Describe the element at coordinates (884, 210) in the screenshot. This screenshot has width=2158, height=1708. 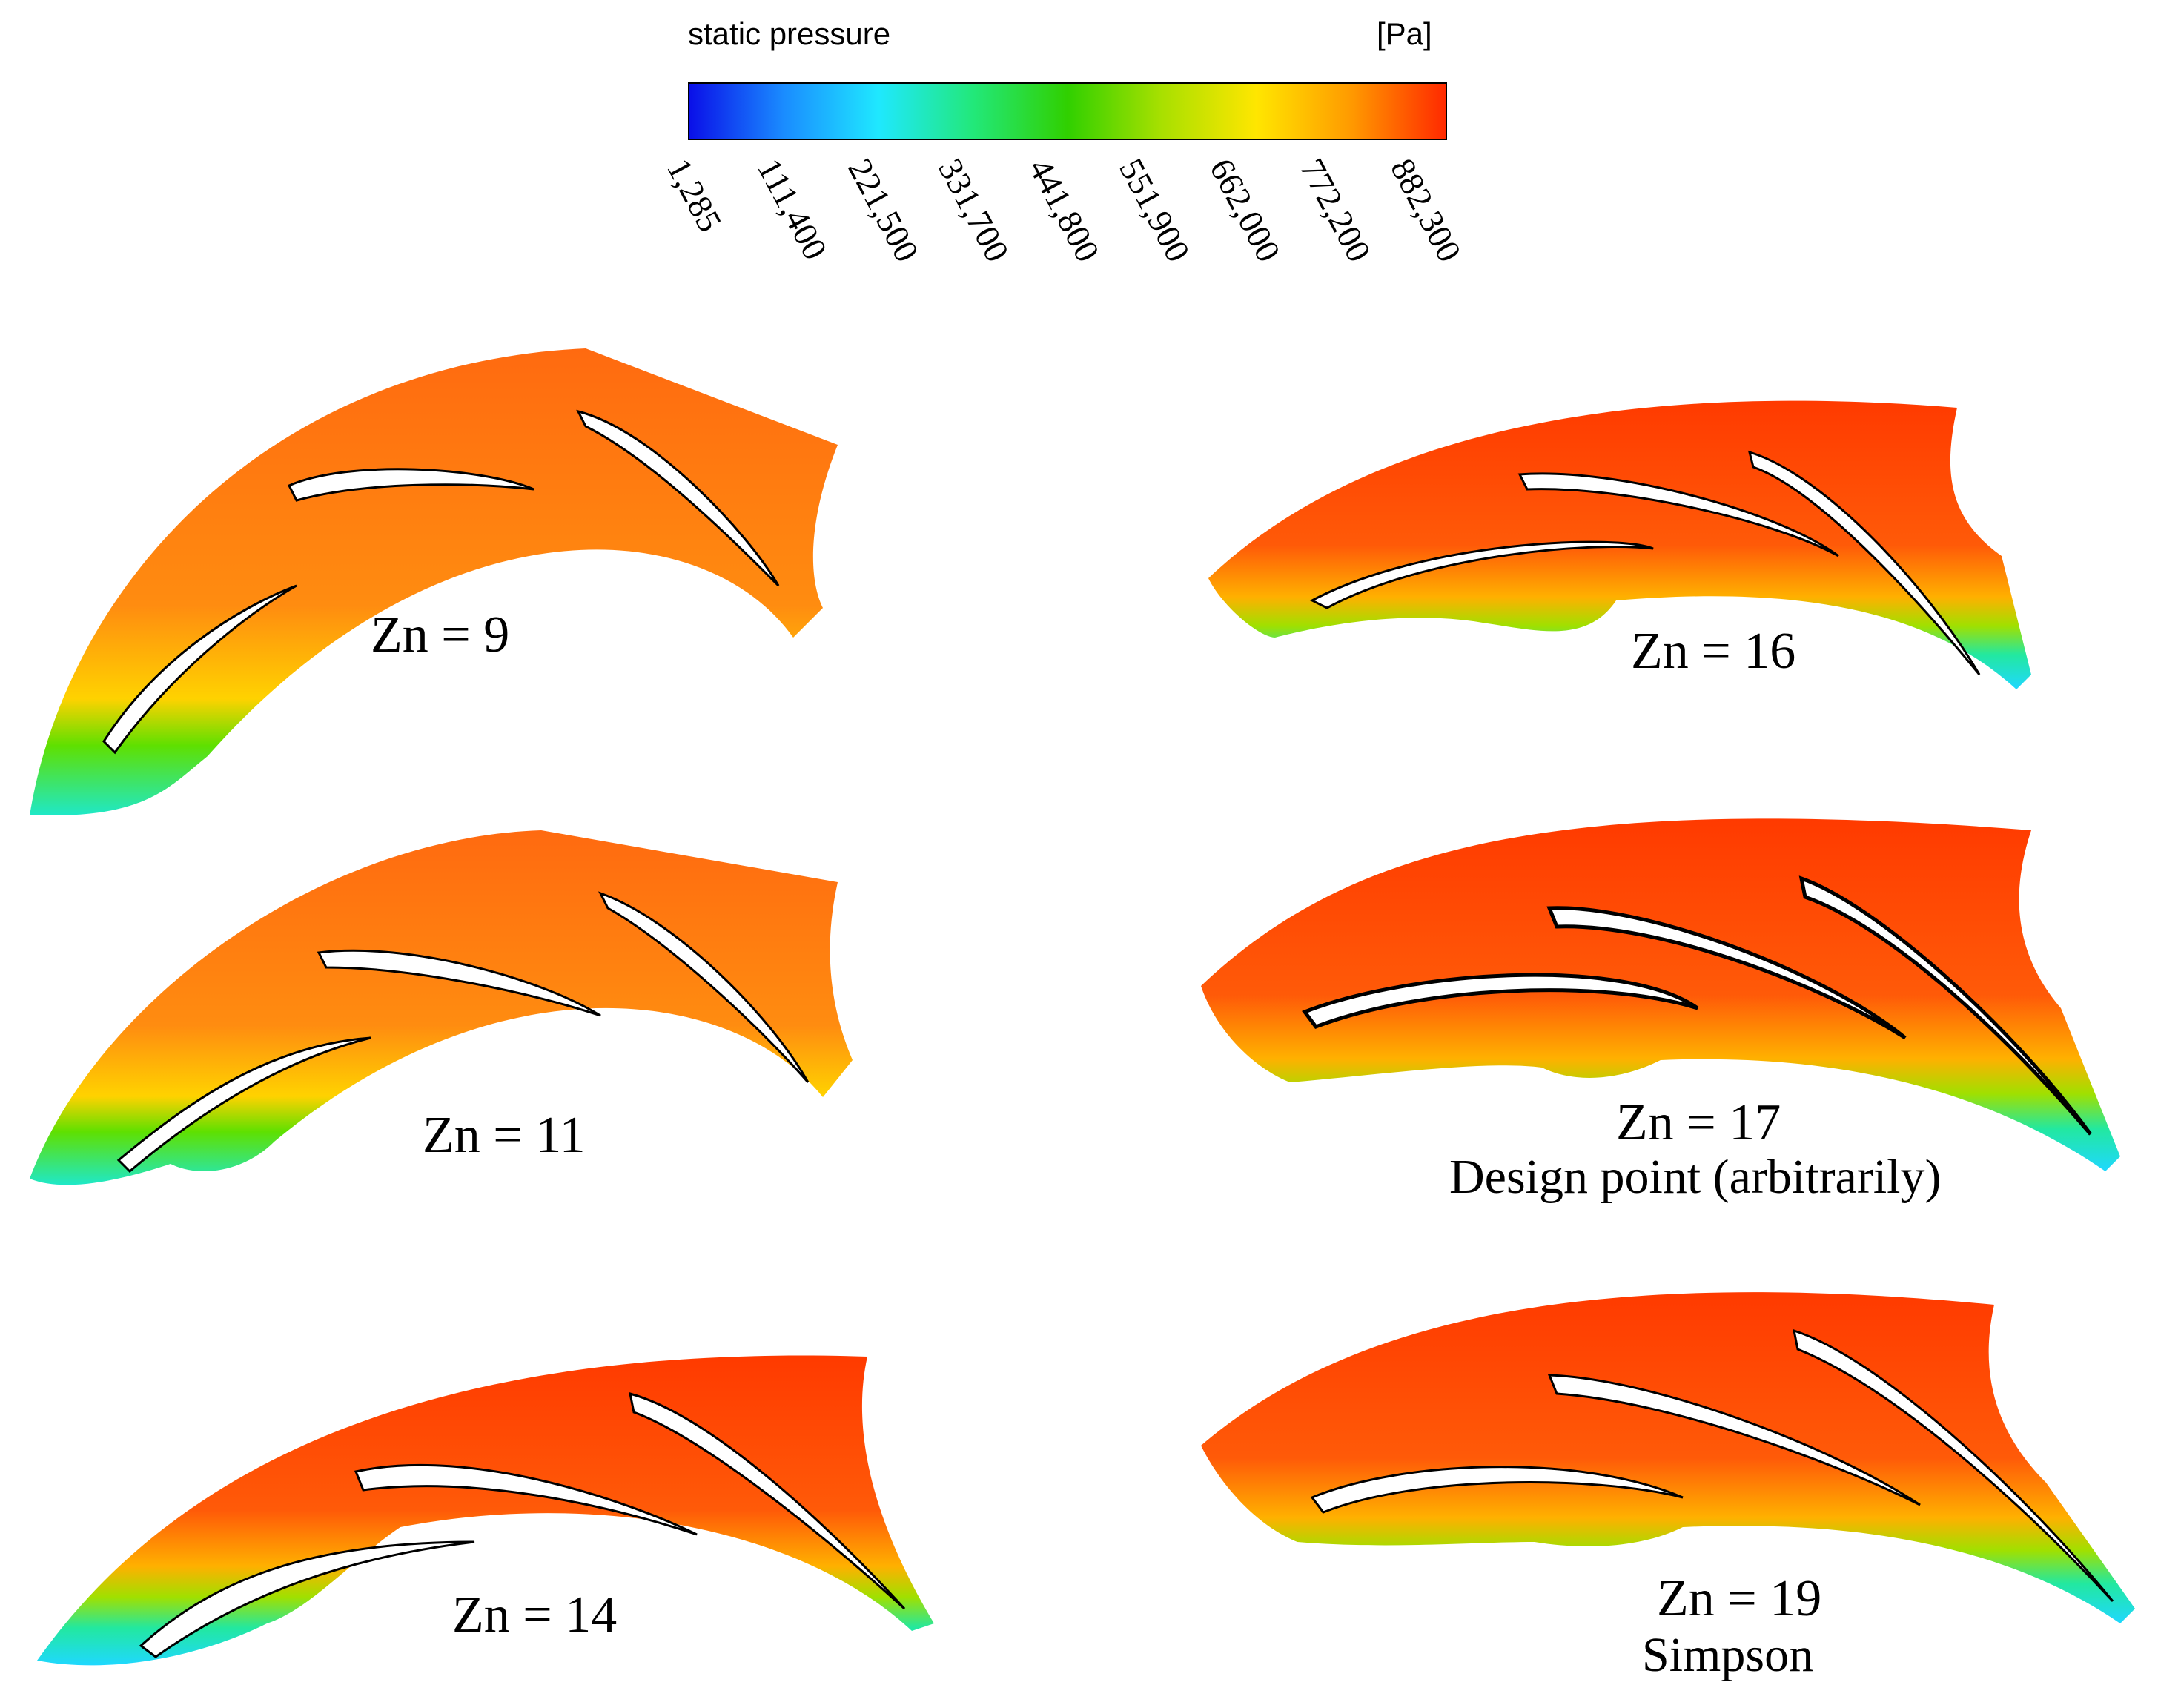
I see `tick-label-2: 221,500` at that location.